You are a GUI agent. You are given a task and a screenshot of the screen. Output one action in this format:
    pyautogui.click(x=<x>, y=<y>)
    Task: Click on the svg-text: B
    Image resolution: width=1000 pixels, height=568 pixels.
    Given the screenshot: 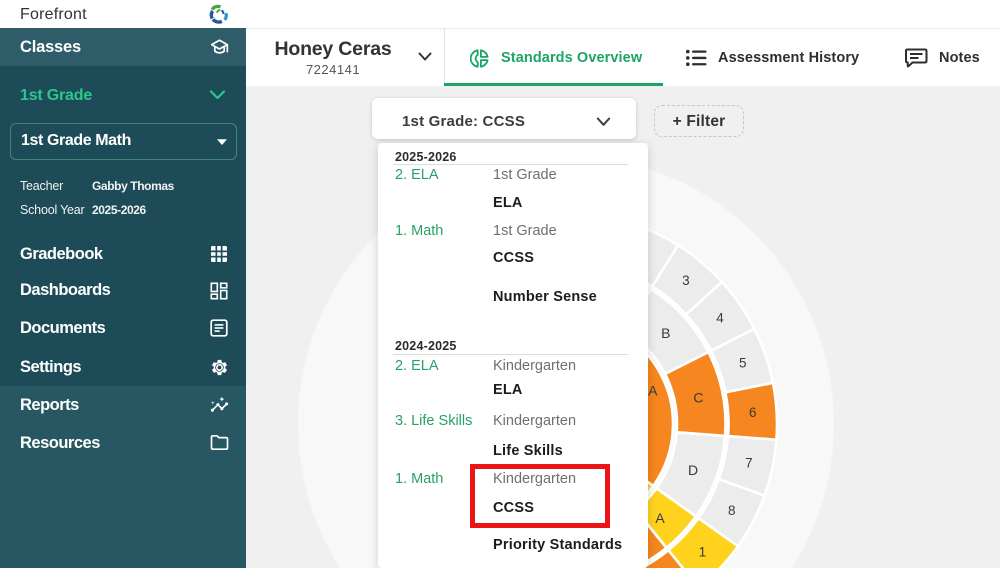 What is the action you would take?
    pyautogui.click(x=665, y=333)
    